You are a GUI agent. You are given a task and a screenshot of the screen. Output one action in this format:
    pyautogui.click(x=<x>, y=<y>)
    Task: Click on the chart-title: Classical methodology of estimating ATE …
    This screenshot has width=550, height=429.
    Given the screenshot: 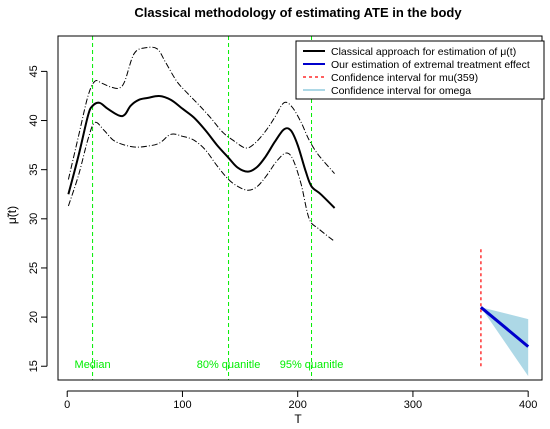 What is the action you would take?
    pyautogui.click(x=298, y=12)
    